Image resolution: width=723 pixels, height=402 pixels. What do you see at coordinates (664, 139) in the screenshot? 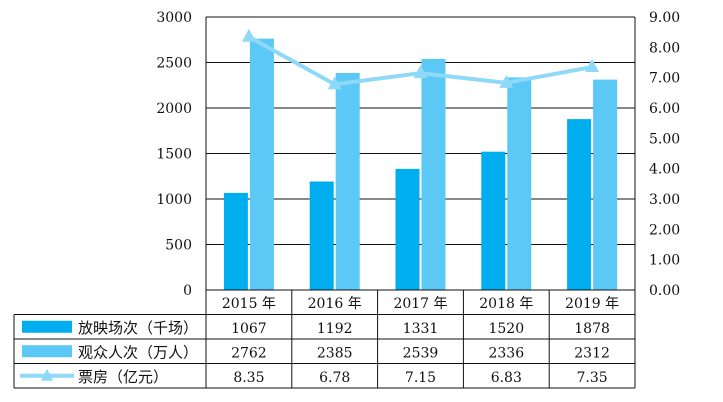
I see `right-tick-label: 5.00` at bounding box center [664, 139].